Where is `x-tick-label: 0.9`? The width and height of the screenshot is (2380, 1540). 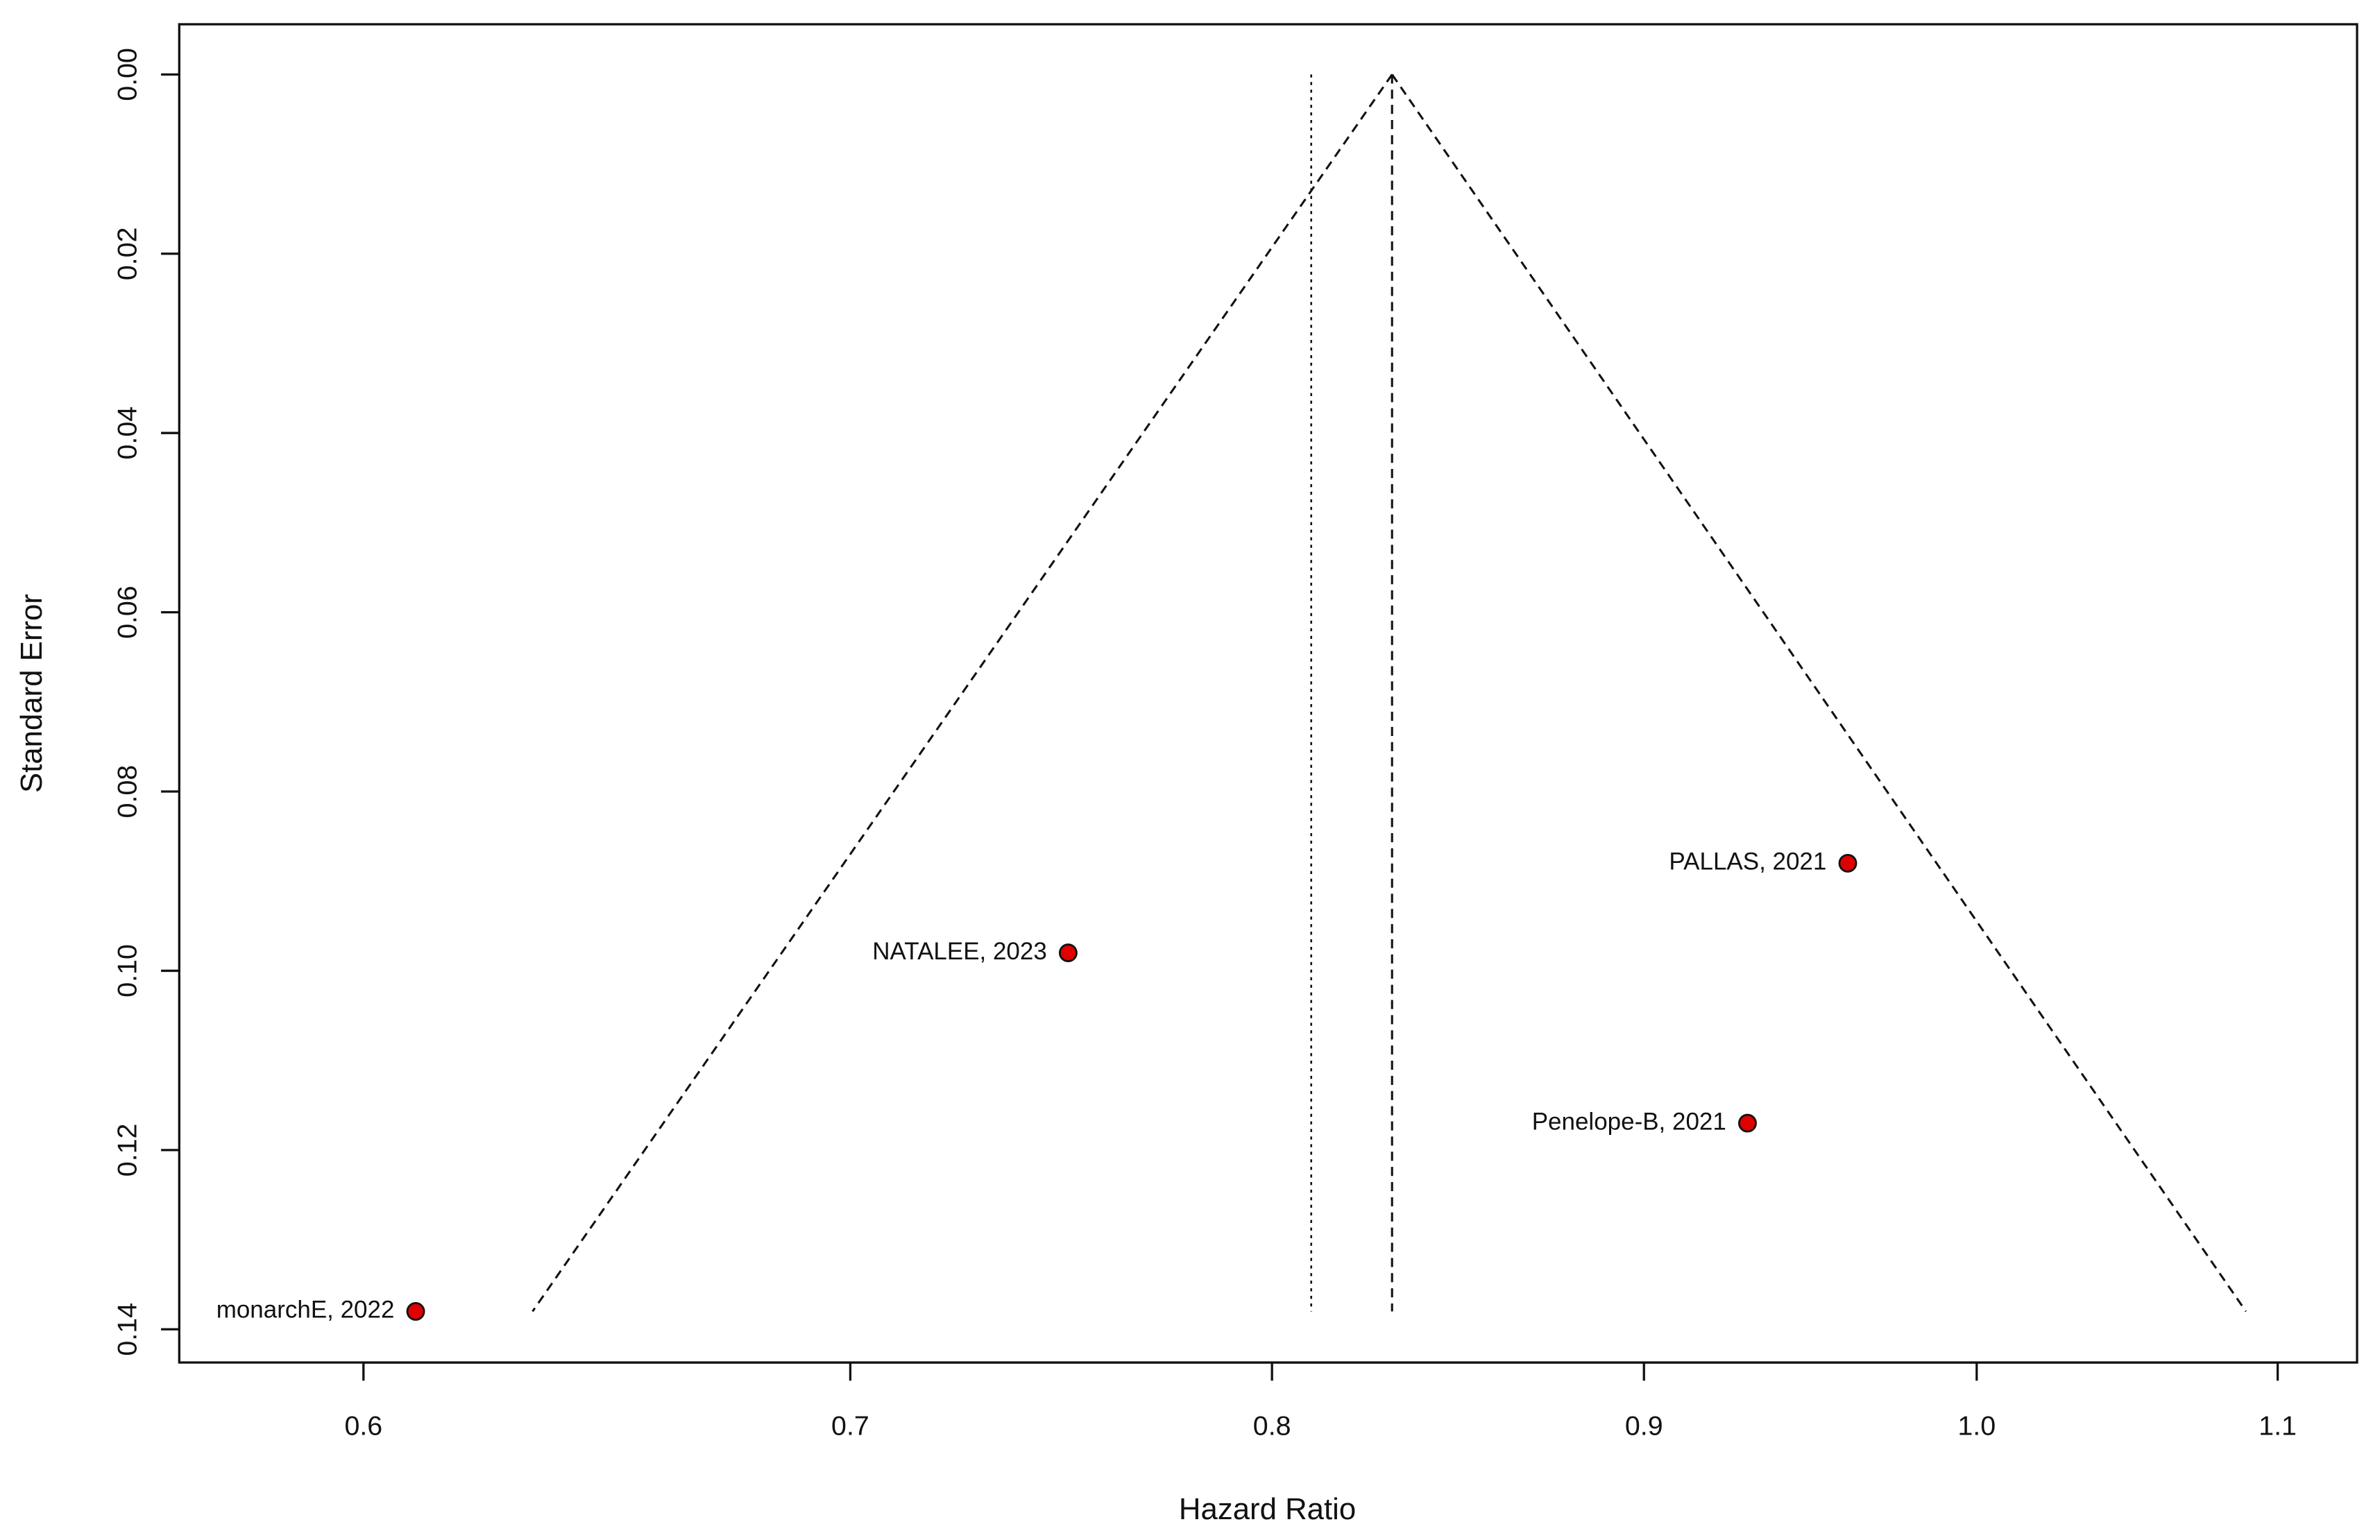 x-tick-label: 0.9 is located at coordinates (1644, 1426).